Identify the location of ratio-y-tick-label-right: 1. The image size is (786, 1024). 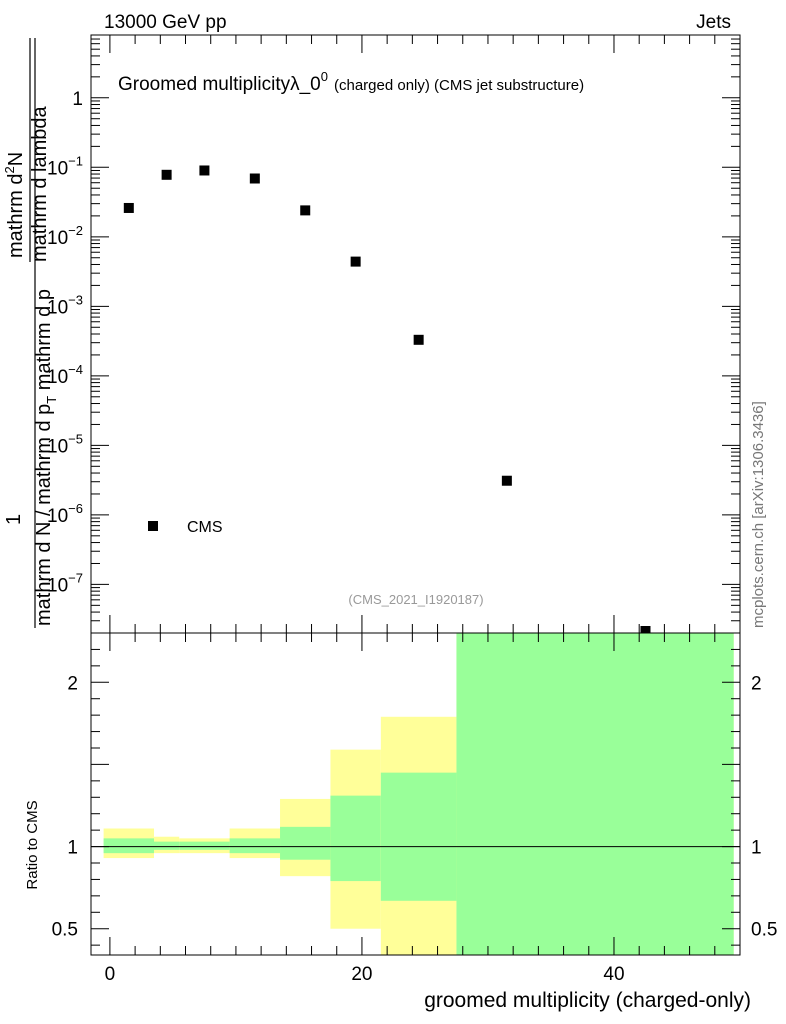
(756, 848).